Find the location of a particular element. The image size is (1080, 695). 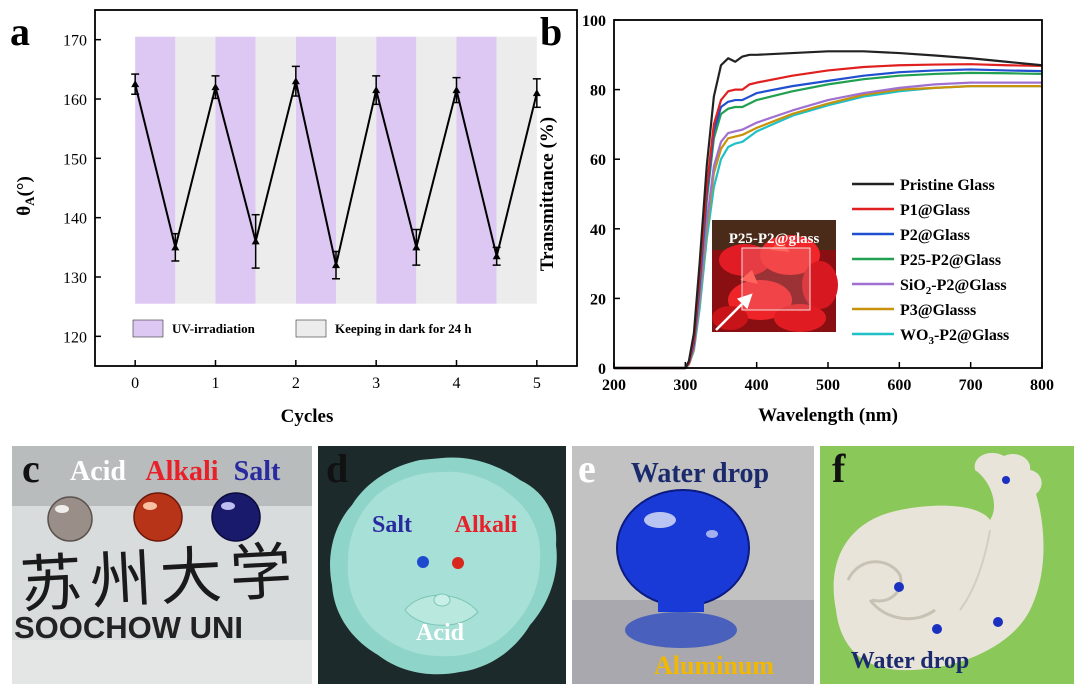

y-tick-label: 170 is located at coordinates (75, 41).